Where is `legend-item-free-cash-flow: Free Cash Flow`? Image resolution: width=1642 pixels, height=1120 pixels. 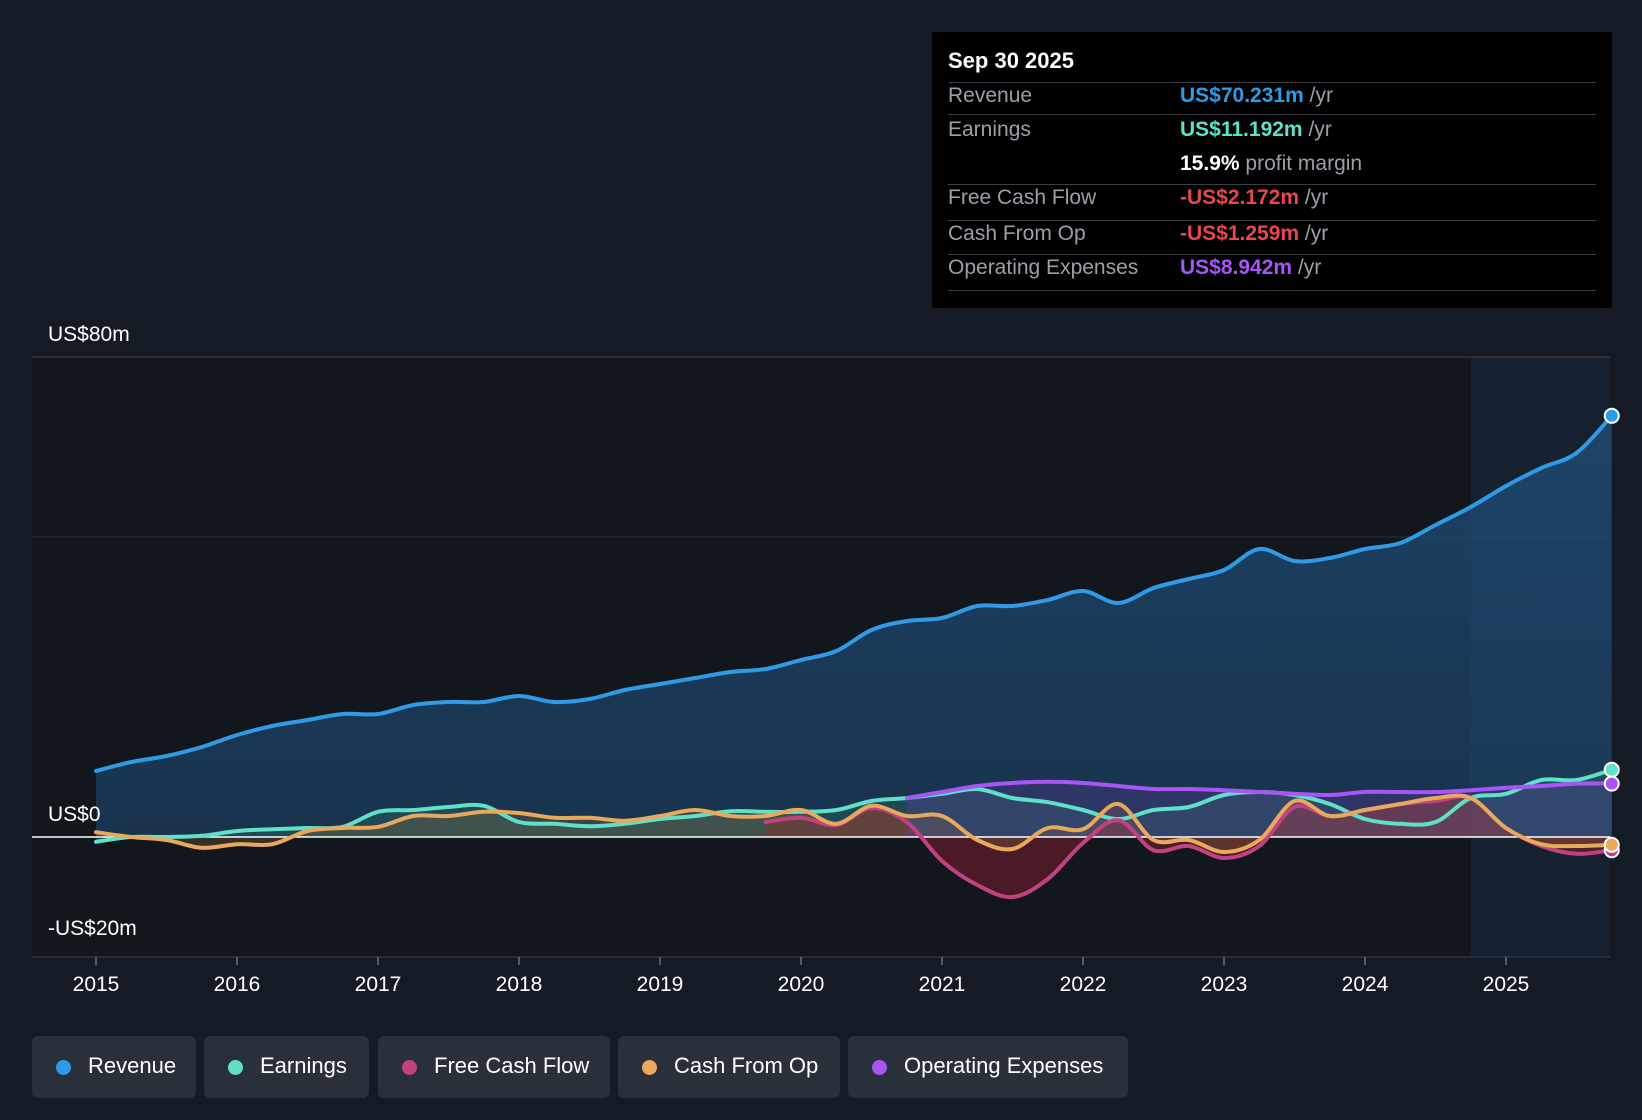 legend-item-free-cash-flow: Free Cash Flow is located at coordinates (494, 1067).